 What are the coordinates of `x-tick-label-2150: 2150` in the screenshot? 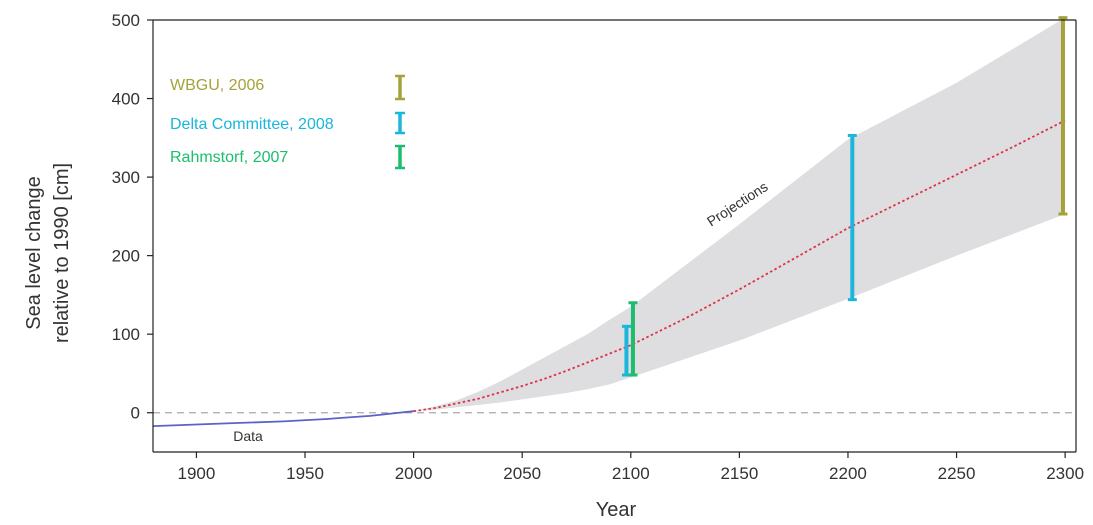 It's located at (739, 473).